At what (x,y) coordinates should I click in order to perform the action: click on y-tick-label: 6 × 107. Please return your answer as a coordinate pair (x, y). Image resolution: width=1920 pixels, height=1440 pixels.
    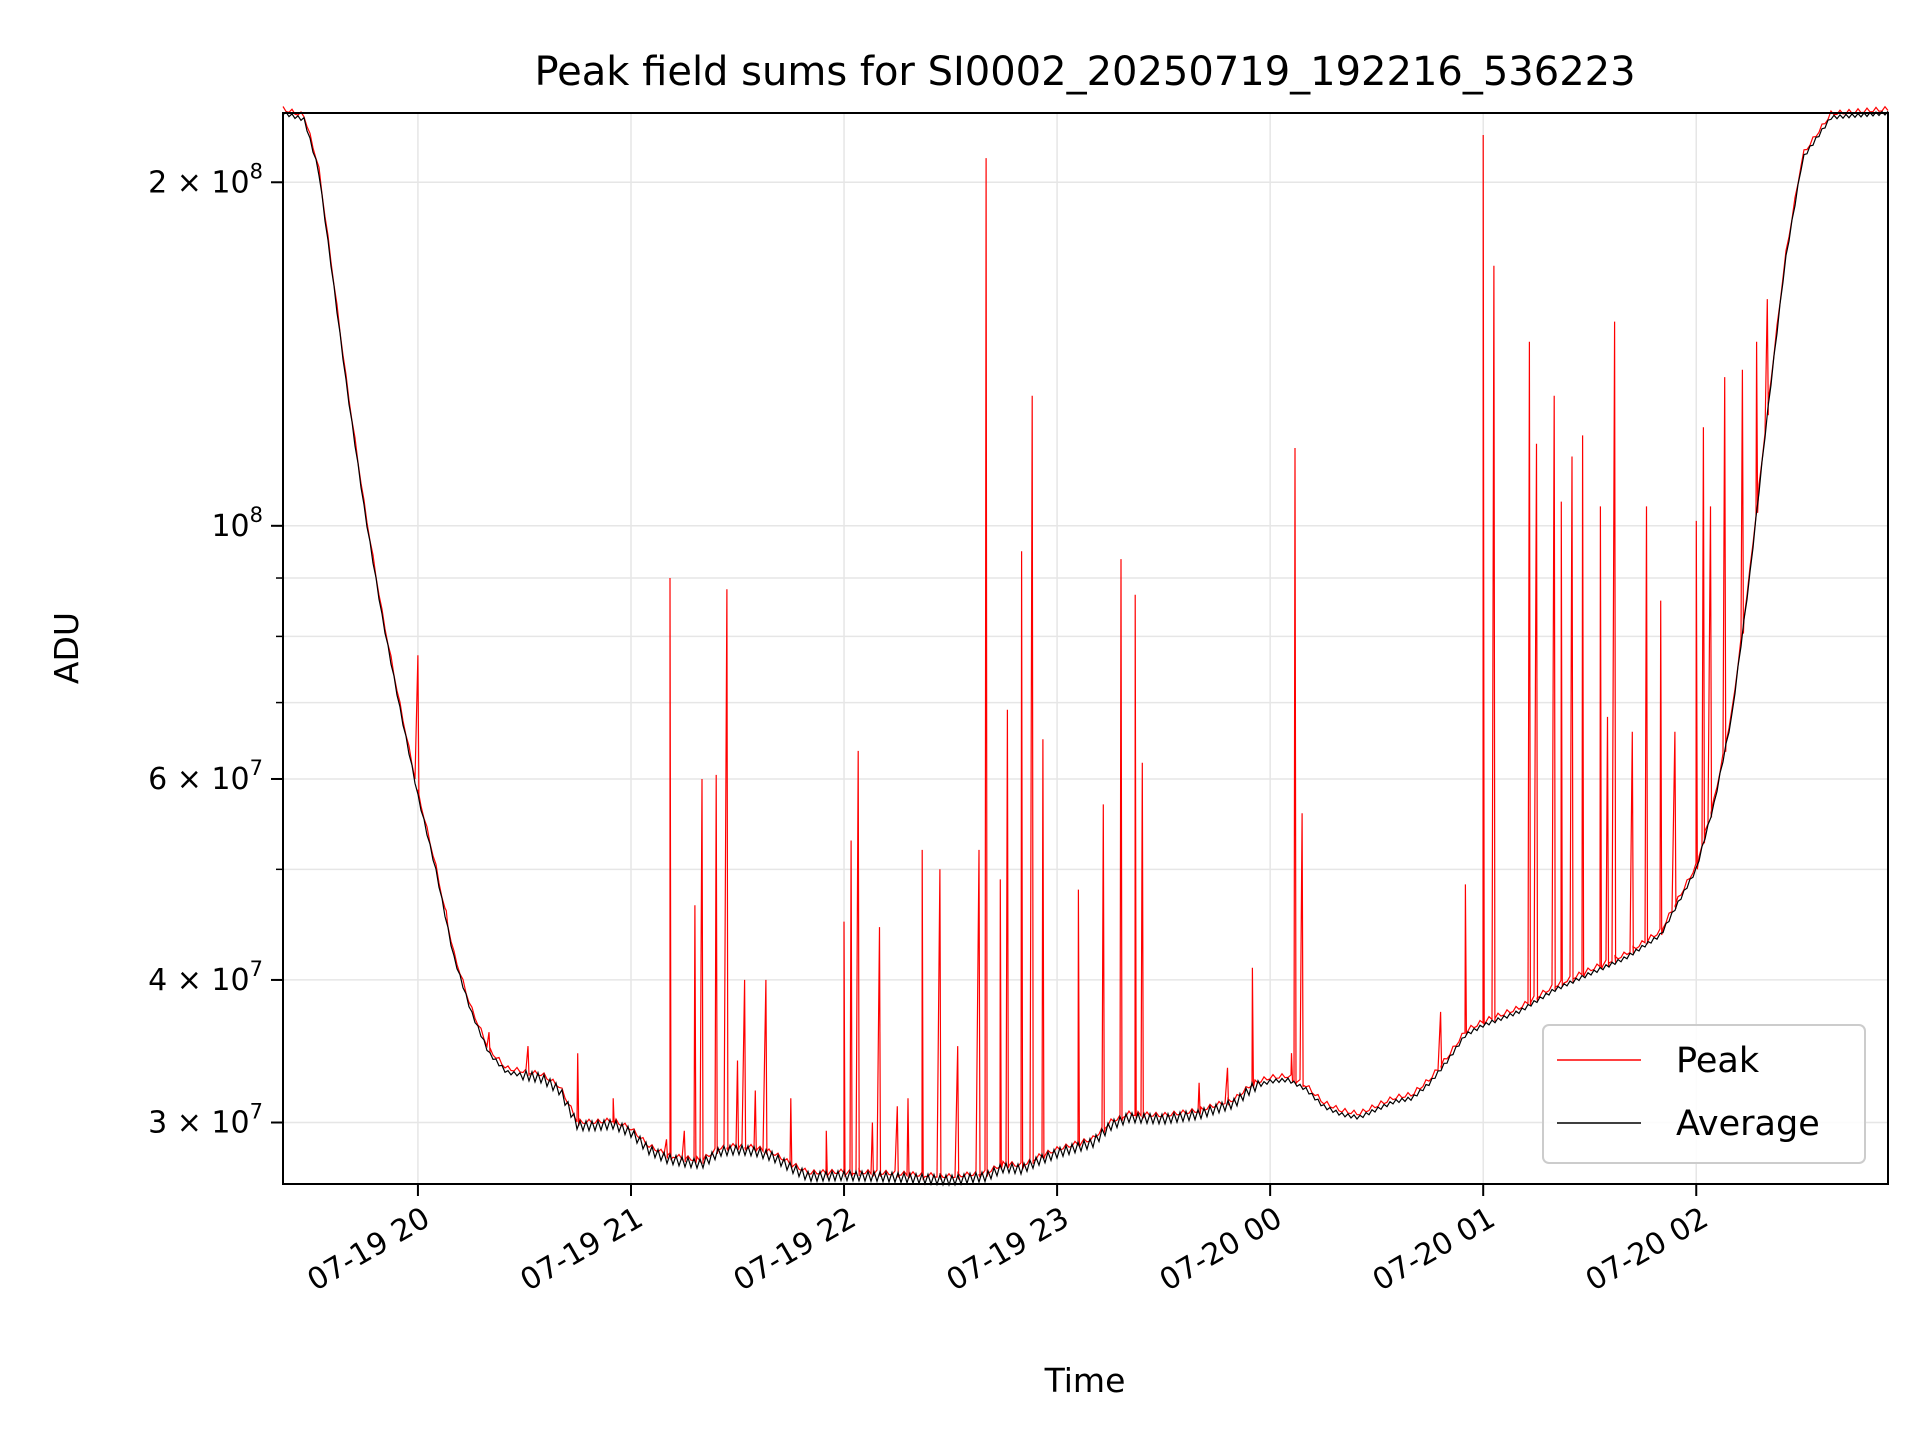
    Looking at the image, I should click on (205, 776).